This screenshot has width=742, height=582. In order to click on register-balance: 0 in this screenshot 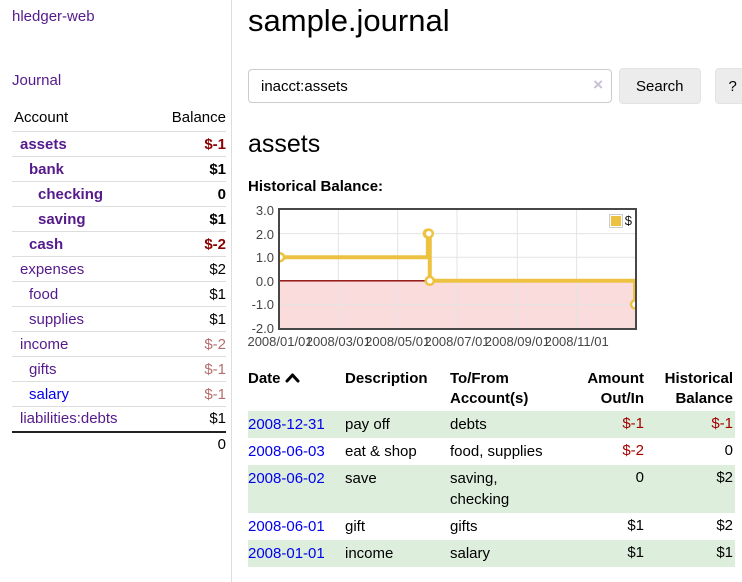, I will do `click(728, 450)`.